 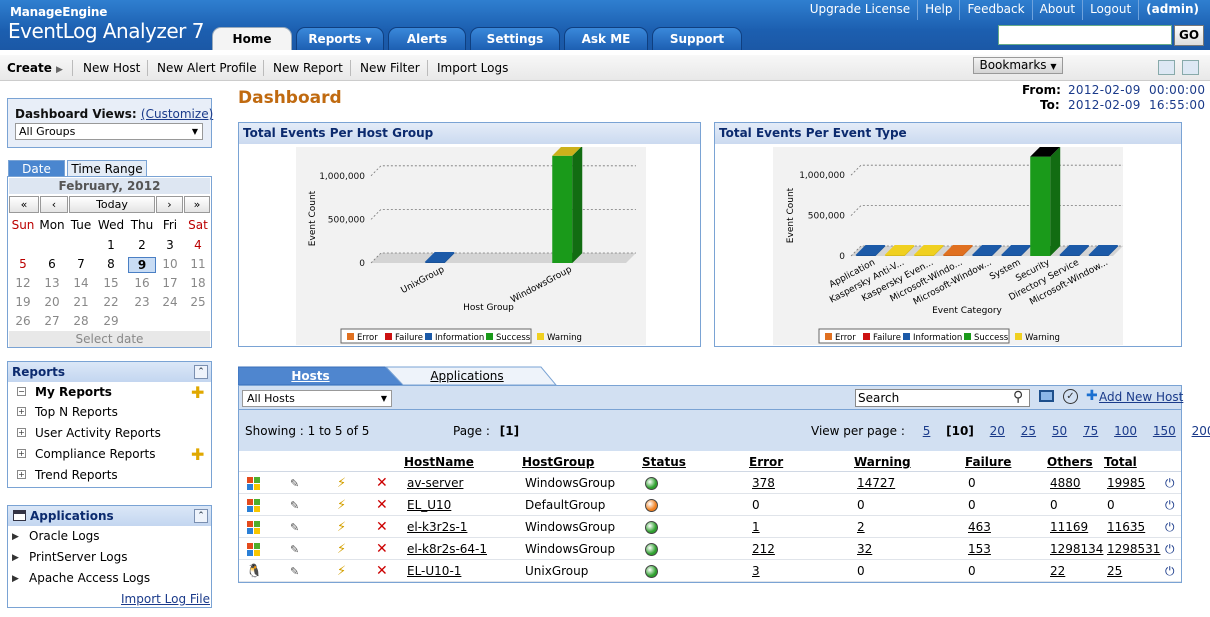 What do you see at coordinates (81, 302) in the screenshot?
I see `calendar-day: 21` at bounding box center [81, 302].